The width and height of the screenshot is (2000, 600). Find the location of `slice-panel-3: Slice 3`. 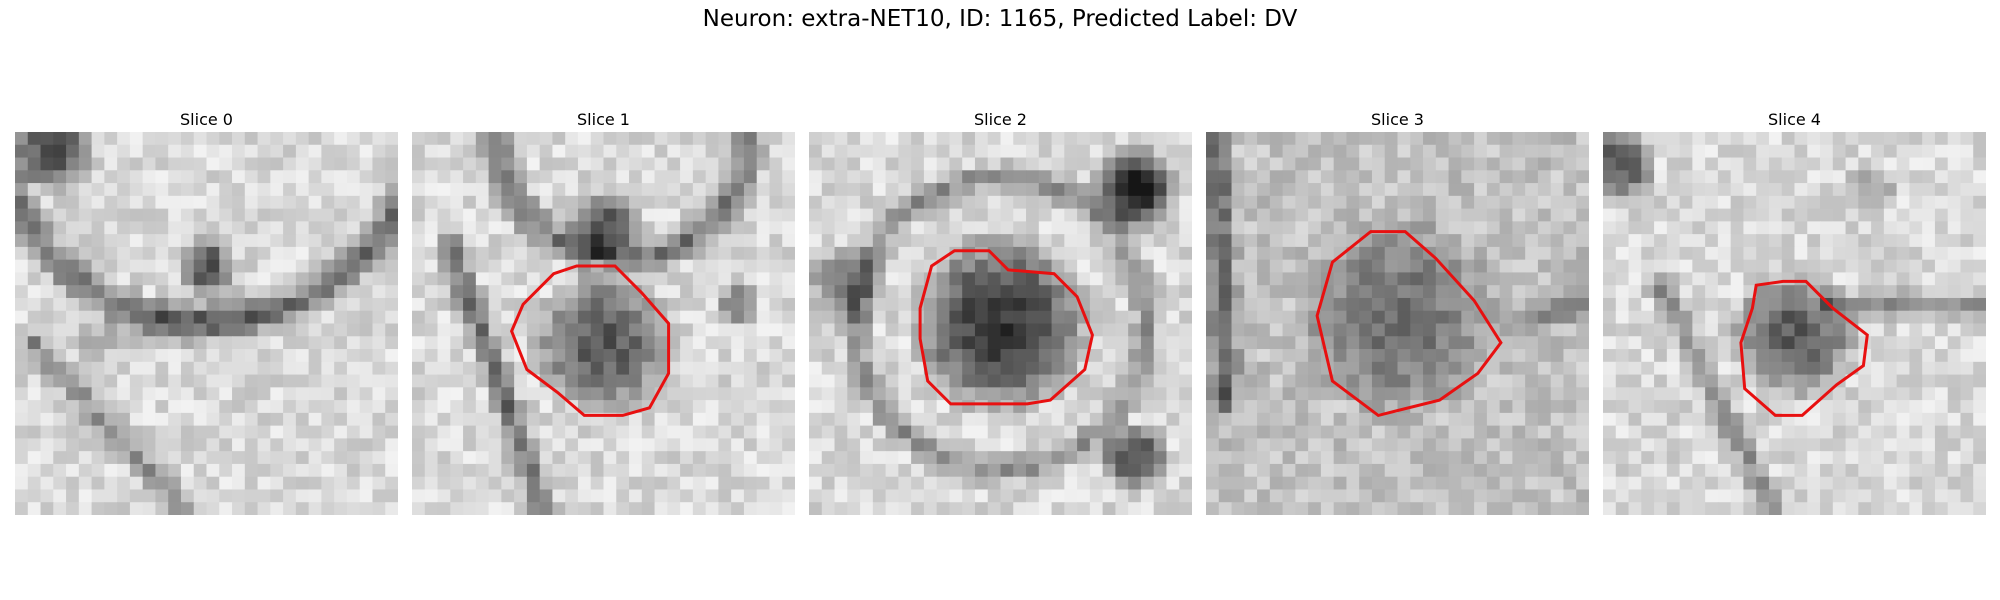

slice-panel-3: Slice 3 is located at coordinates (1397, 311).